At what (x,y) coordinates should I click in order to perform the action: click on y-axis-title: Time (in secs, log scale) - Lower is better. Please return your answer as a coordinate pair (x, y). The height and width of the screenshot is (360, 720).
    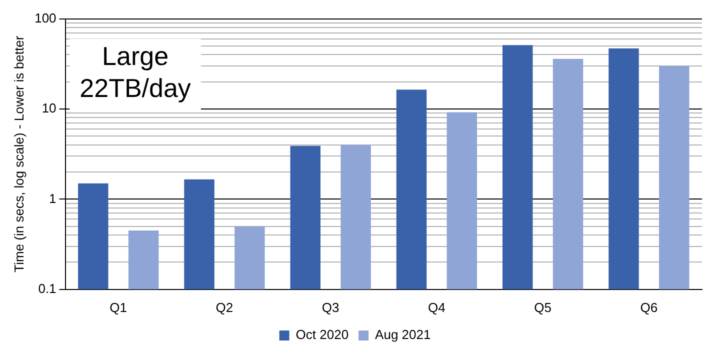
    Looking at the image, I should click on (18, 153).